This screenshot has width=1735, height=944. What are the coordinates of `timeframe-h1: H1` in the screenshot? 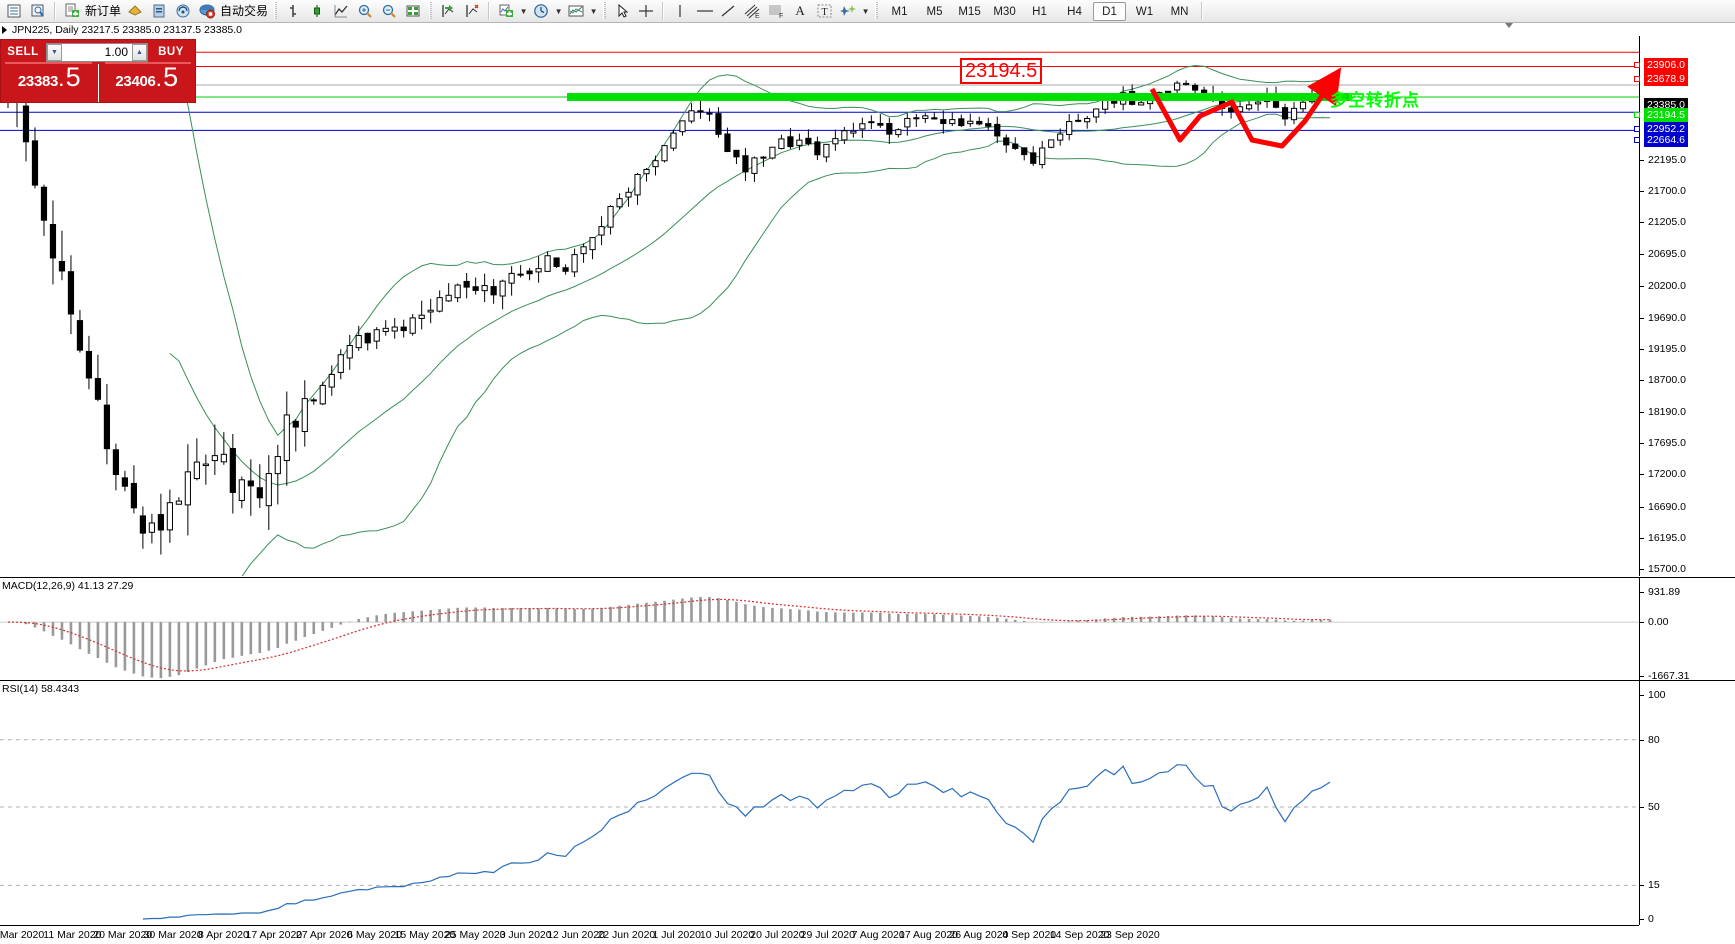 It's located at (1039, 11).